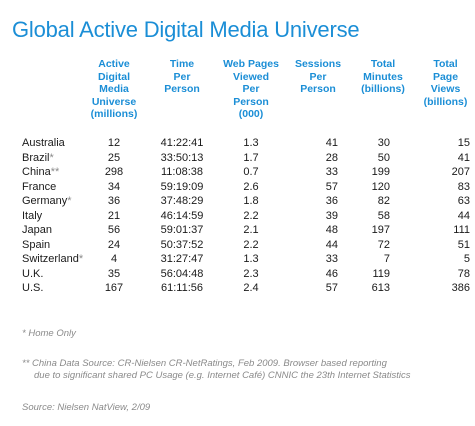 Image resolution: width=475 pixels, height=426 pixels. What do you see at coordinates (182, 273) in the screenshot?
I see `cell-time-per-person: 56:04:48` at bounding box center [182, 273].